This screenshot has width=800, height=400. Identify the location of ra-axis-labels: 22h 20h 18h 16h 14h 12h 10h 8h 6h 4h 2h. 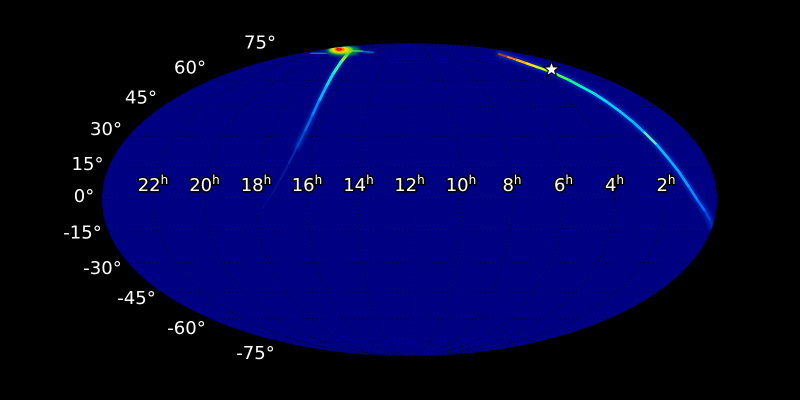
(406, 185).